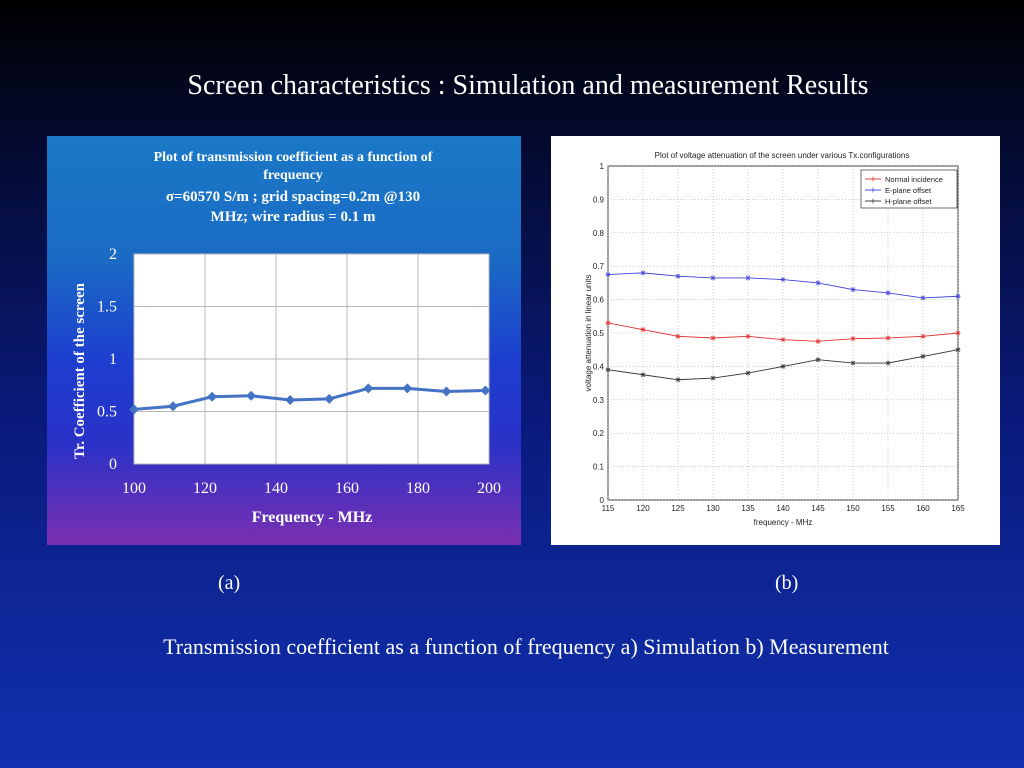 This screenshot has height=768, width=1024. Describe the element at coordinates (787, 583) in the screenshot. I see `caption-b: (b)` at that location.